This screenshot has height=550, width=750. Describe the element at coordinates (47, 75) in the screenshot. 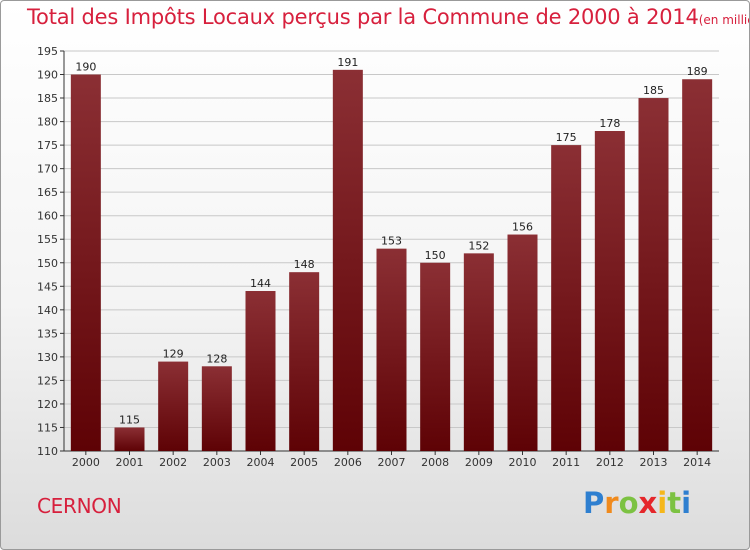

I see `y-tick-label: 190` at that location.